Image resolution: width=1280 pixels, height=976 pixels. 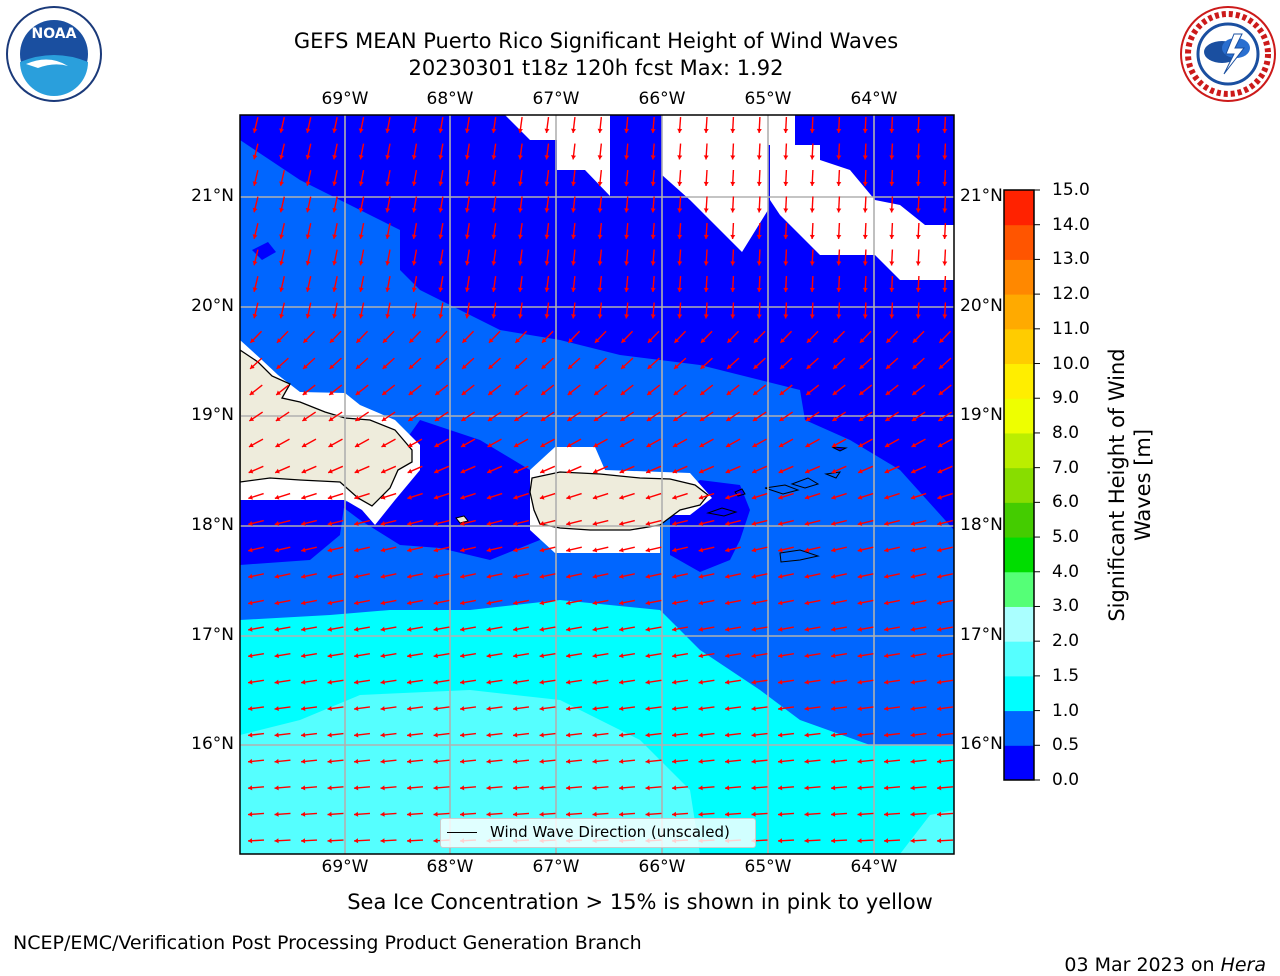 I want to click on lon-label-bottom: 65°W, so click(x=768, y=867).